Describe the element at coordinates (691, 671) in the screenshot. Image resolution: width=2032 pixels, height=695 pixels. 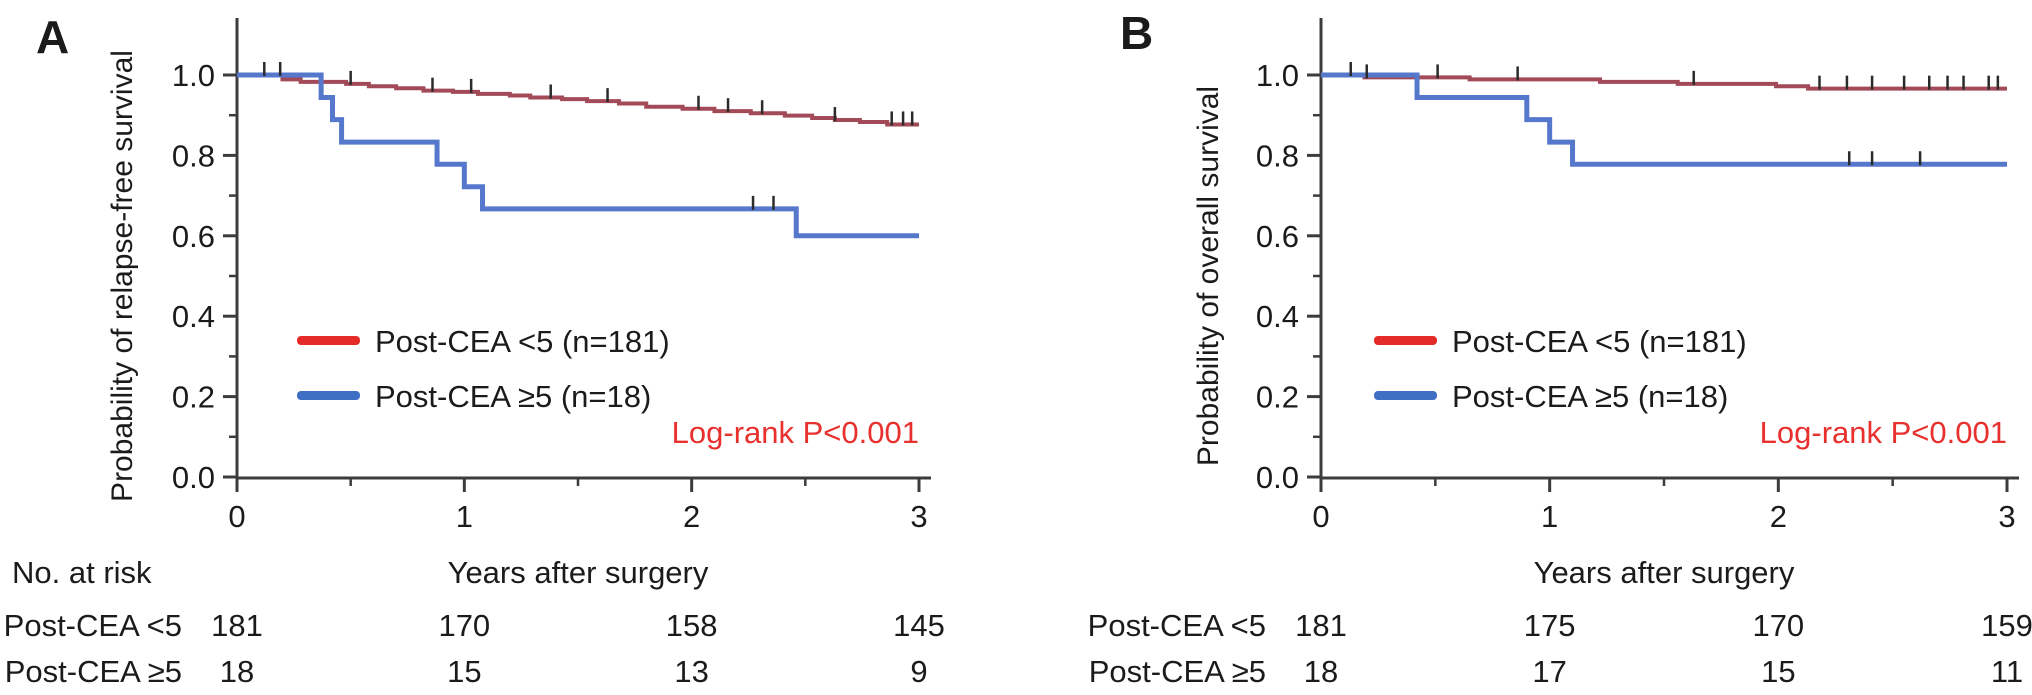
I see `risk-count: 13` at that location.